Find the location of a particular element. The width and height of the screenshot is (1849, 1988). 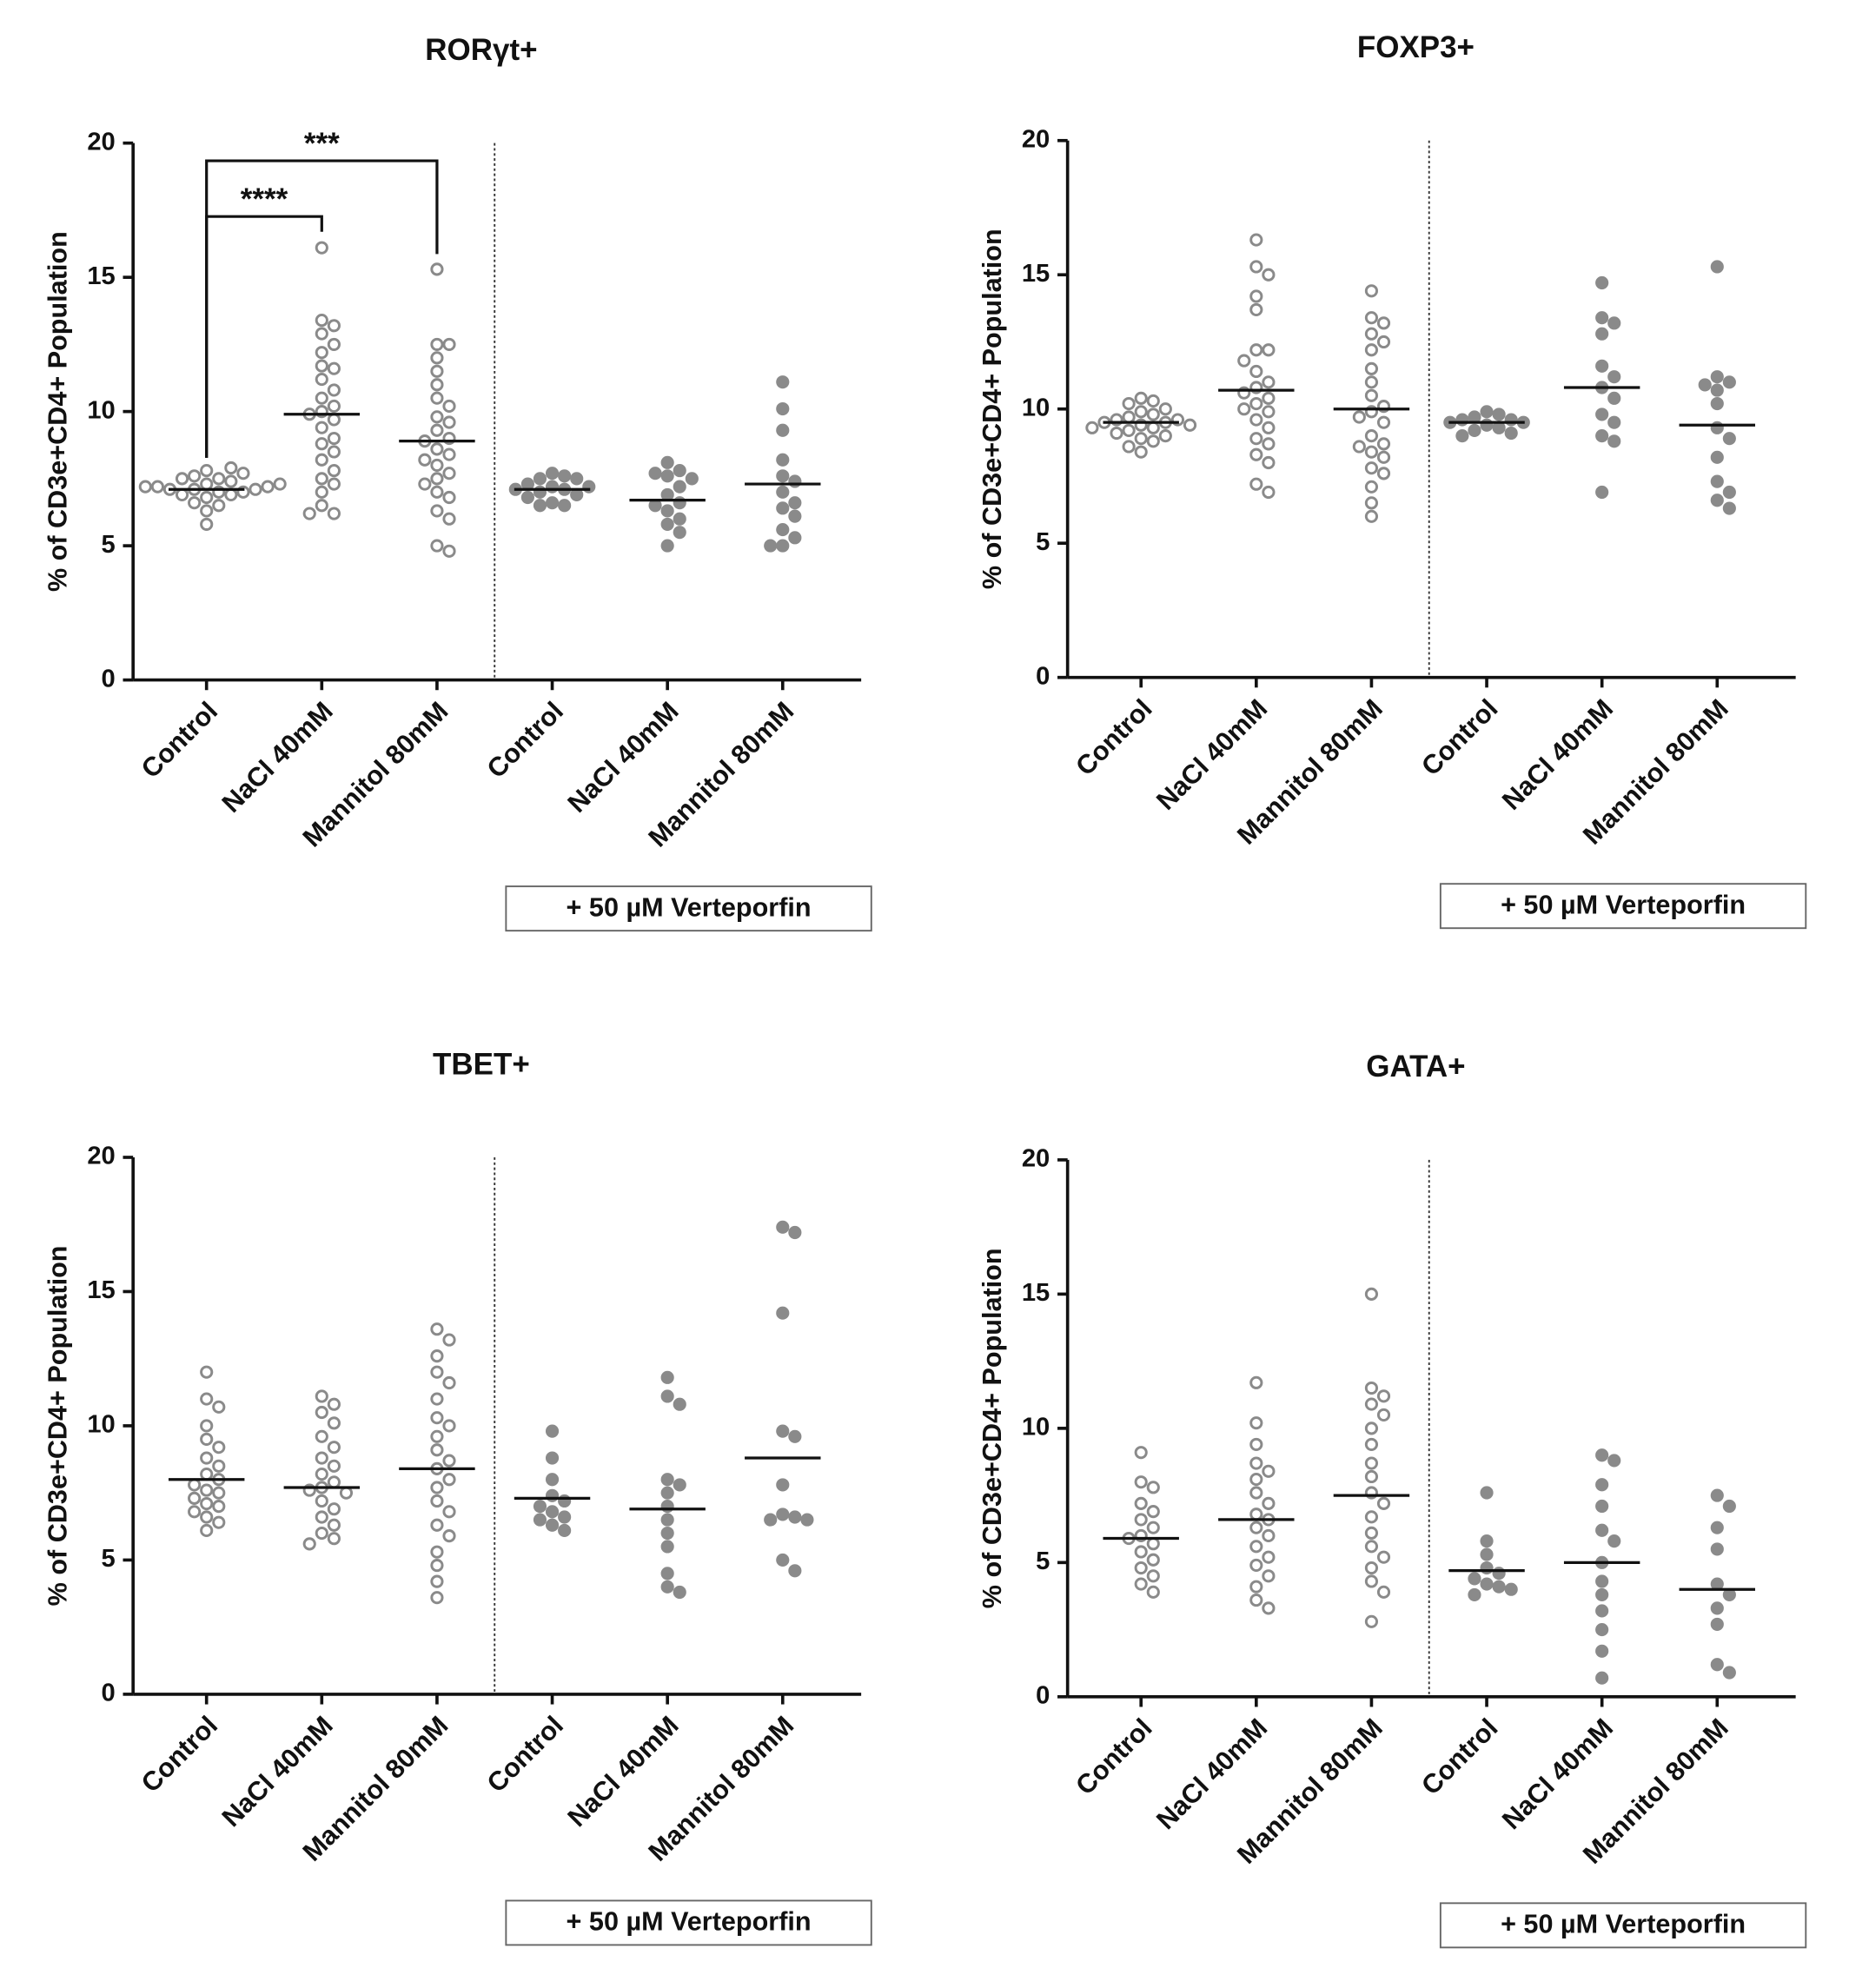

treatment-label: + 50 µM Verteporfin is located at coordinates (1623, 905).